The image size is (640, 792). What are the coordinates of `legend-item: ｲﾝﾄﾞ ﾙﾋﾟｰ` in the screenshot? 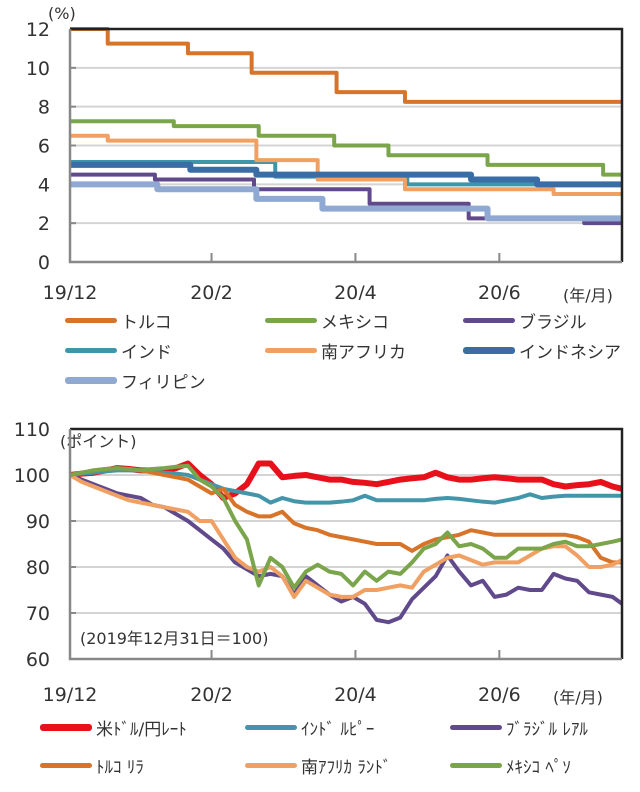 It's located at (309, 727).